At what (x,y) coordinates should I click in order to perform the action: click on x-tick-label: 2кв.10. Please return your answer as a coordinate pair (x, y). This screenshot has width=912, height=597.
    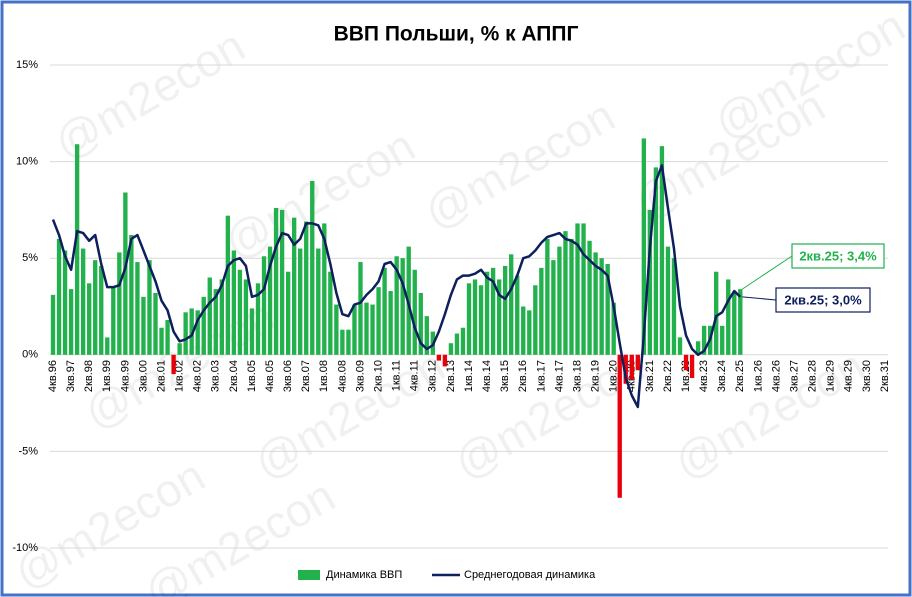
    Looking at the image, I should click on (378, 376).